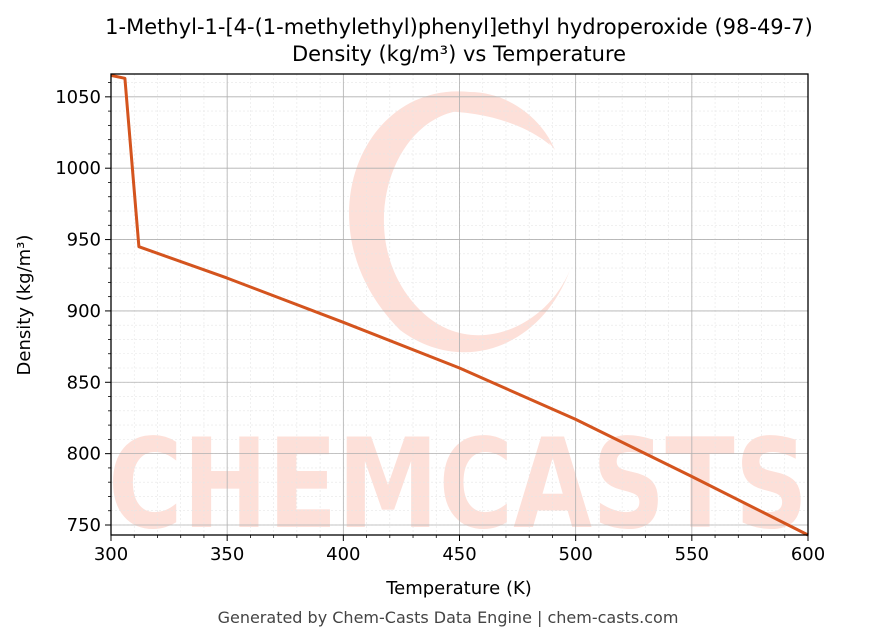  What do you see at coordinates (459, 554) in the screenshot?
I see `x-tick-label: 450` at bounding box center [459, 554].